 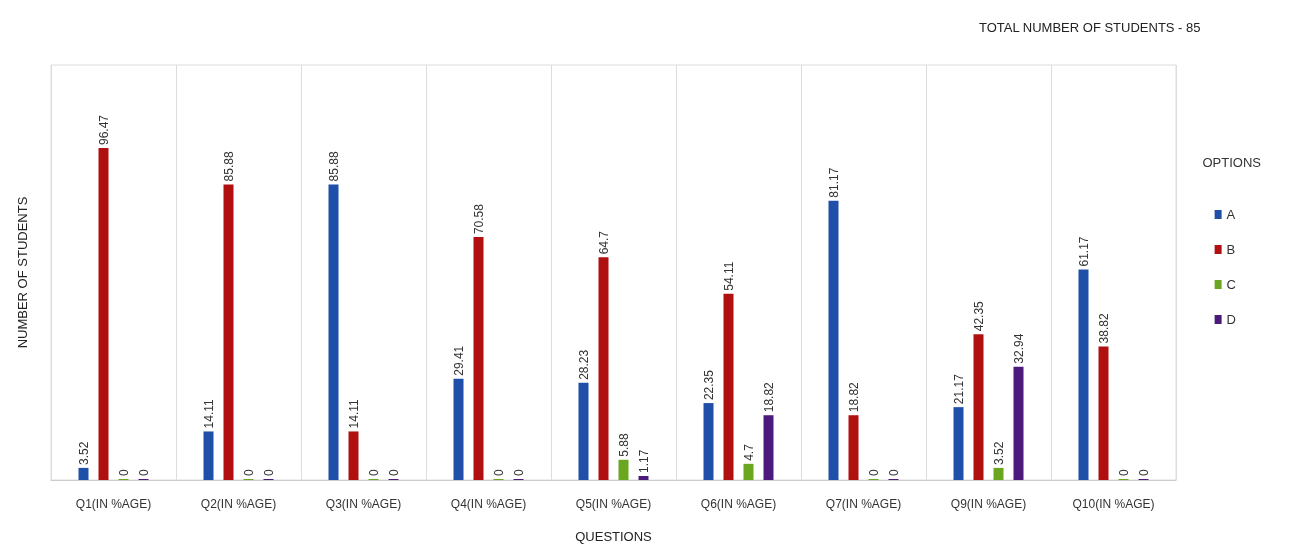 I want to click on x-tick-label: Q5(IN %AGE), so click(x=613, y=504).